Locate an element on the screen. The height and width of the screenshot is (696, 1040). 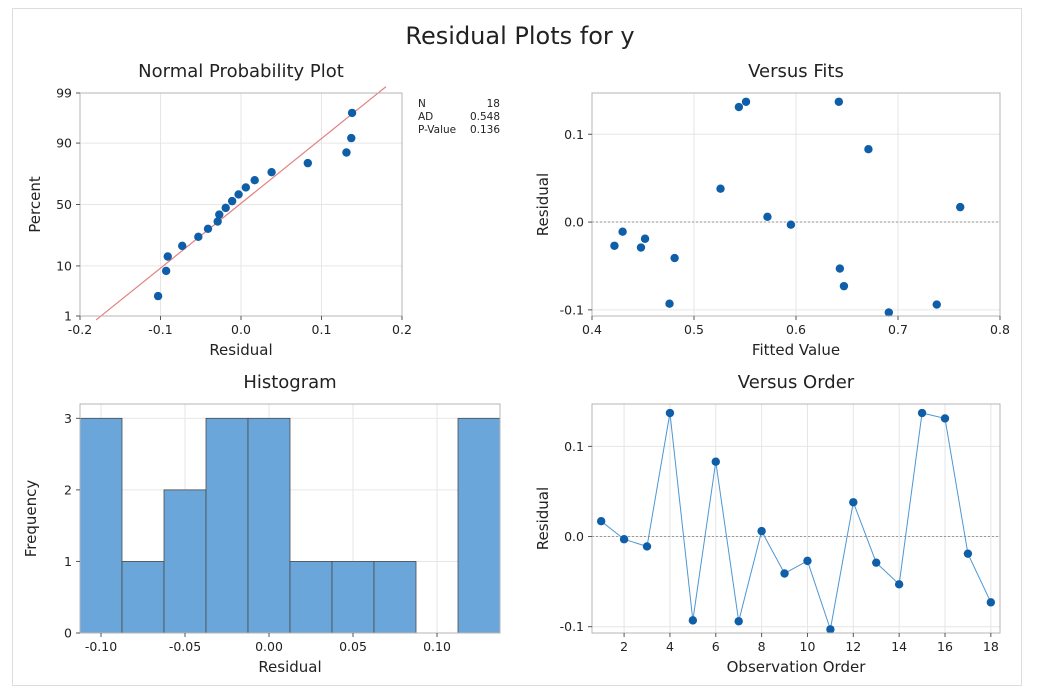
panel-title: Normal Probability Plot is located at coordinates (241, 71).